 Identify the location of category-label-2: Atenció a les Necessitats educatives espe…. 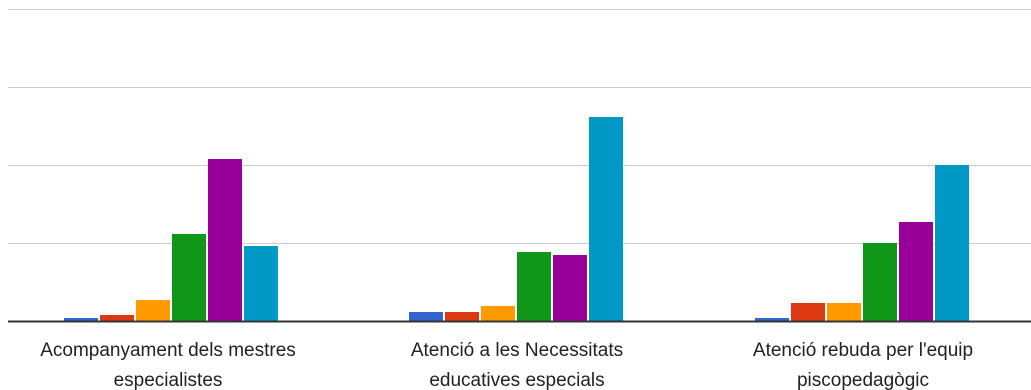
(517, 365).